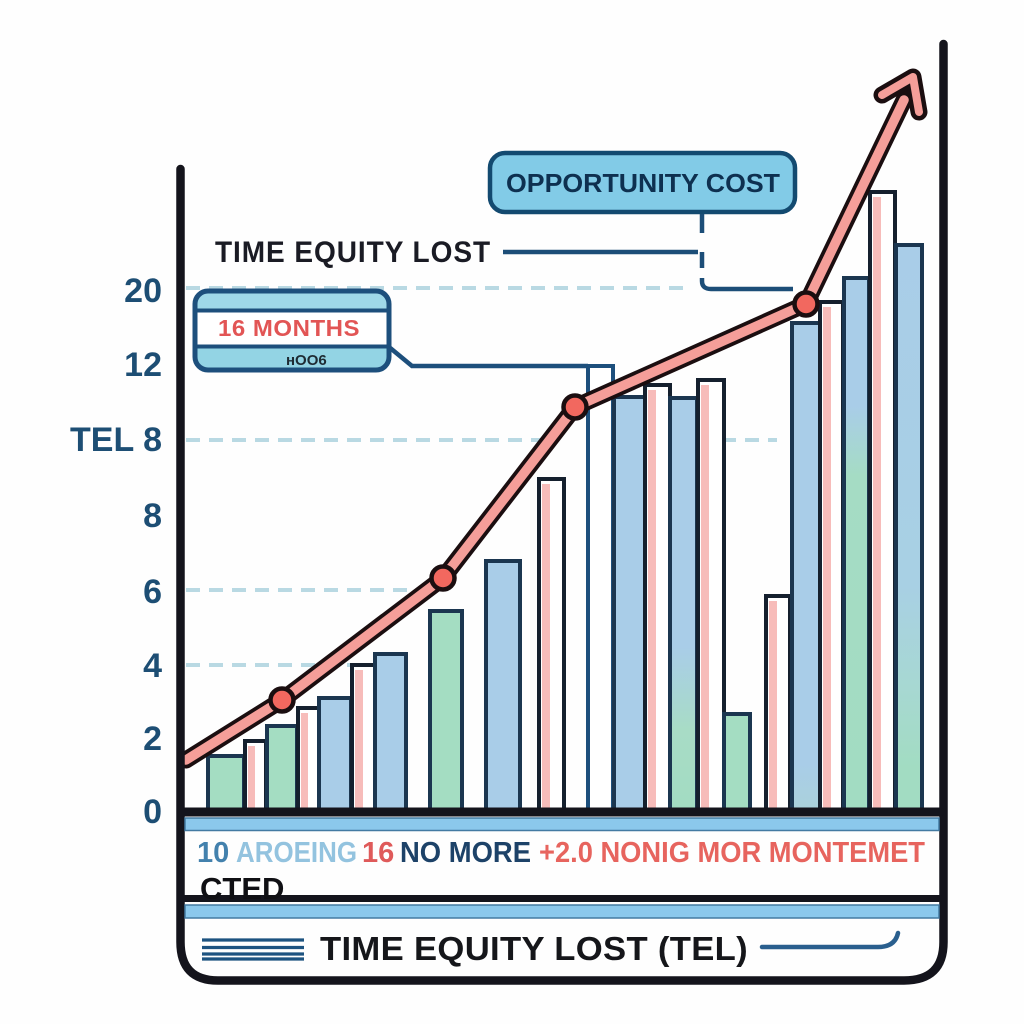 The image size is (1024, 1024). Describe the element at coordinates (152, 666) in the screenshot. I see `svg-text: 4` at that location.